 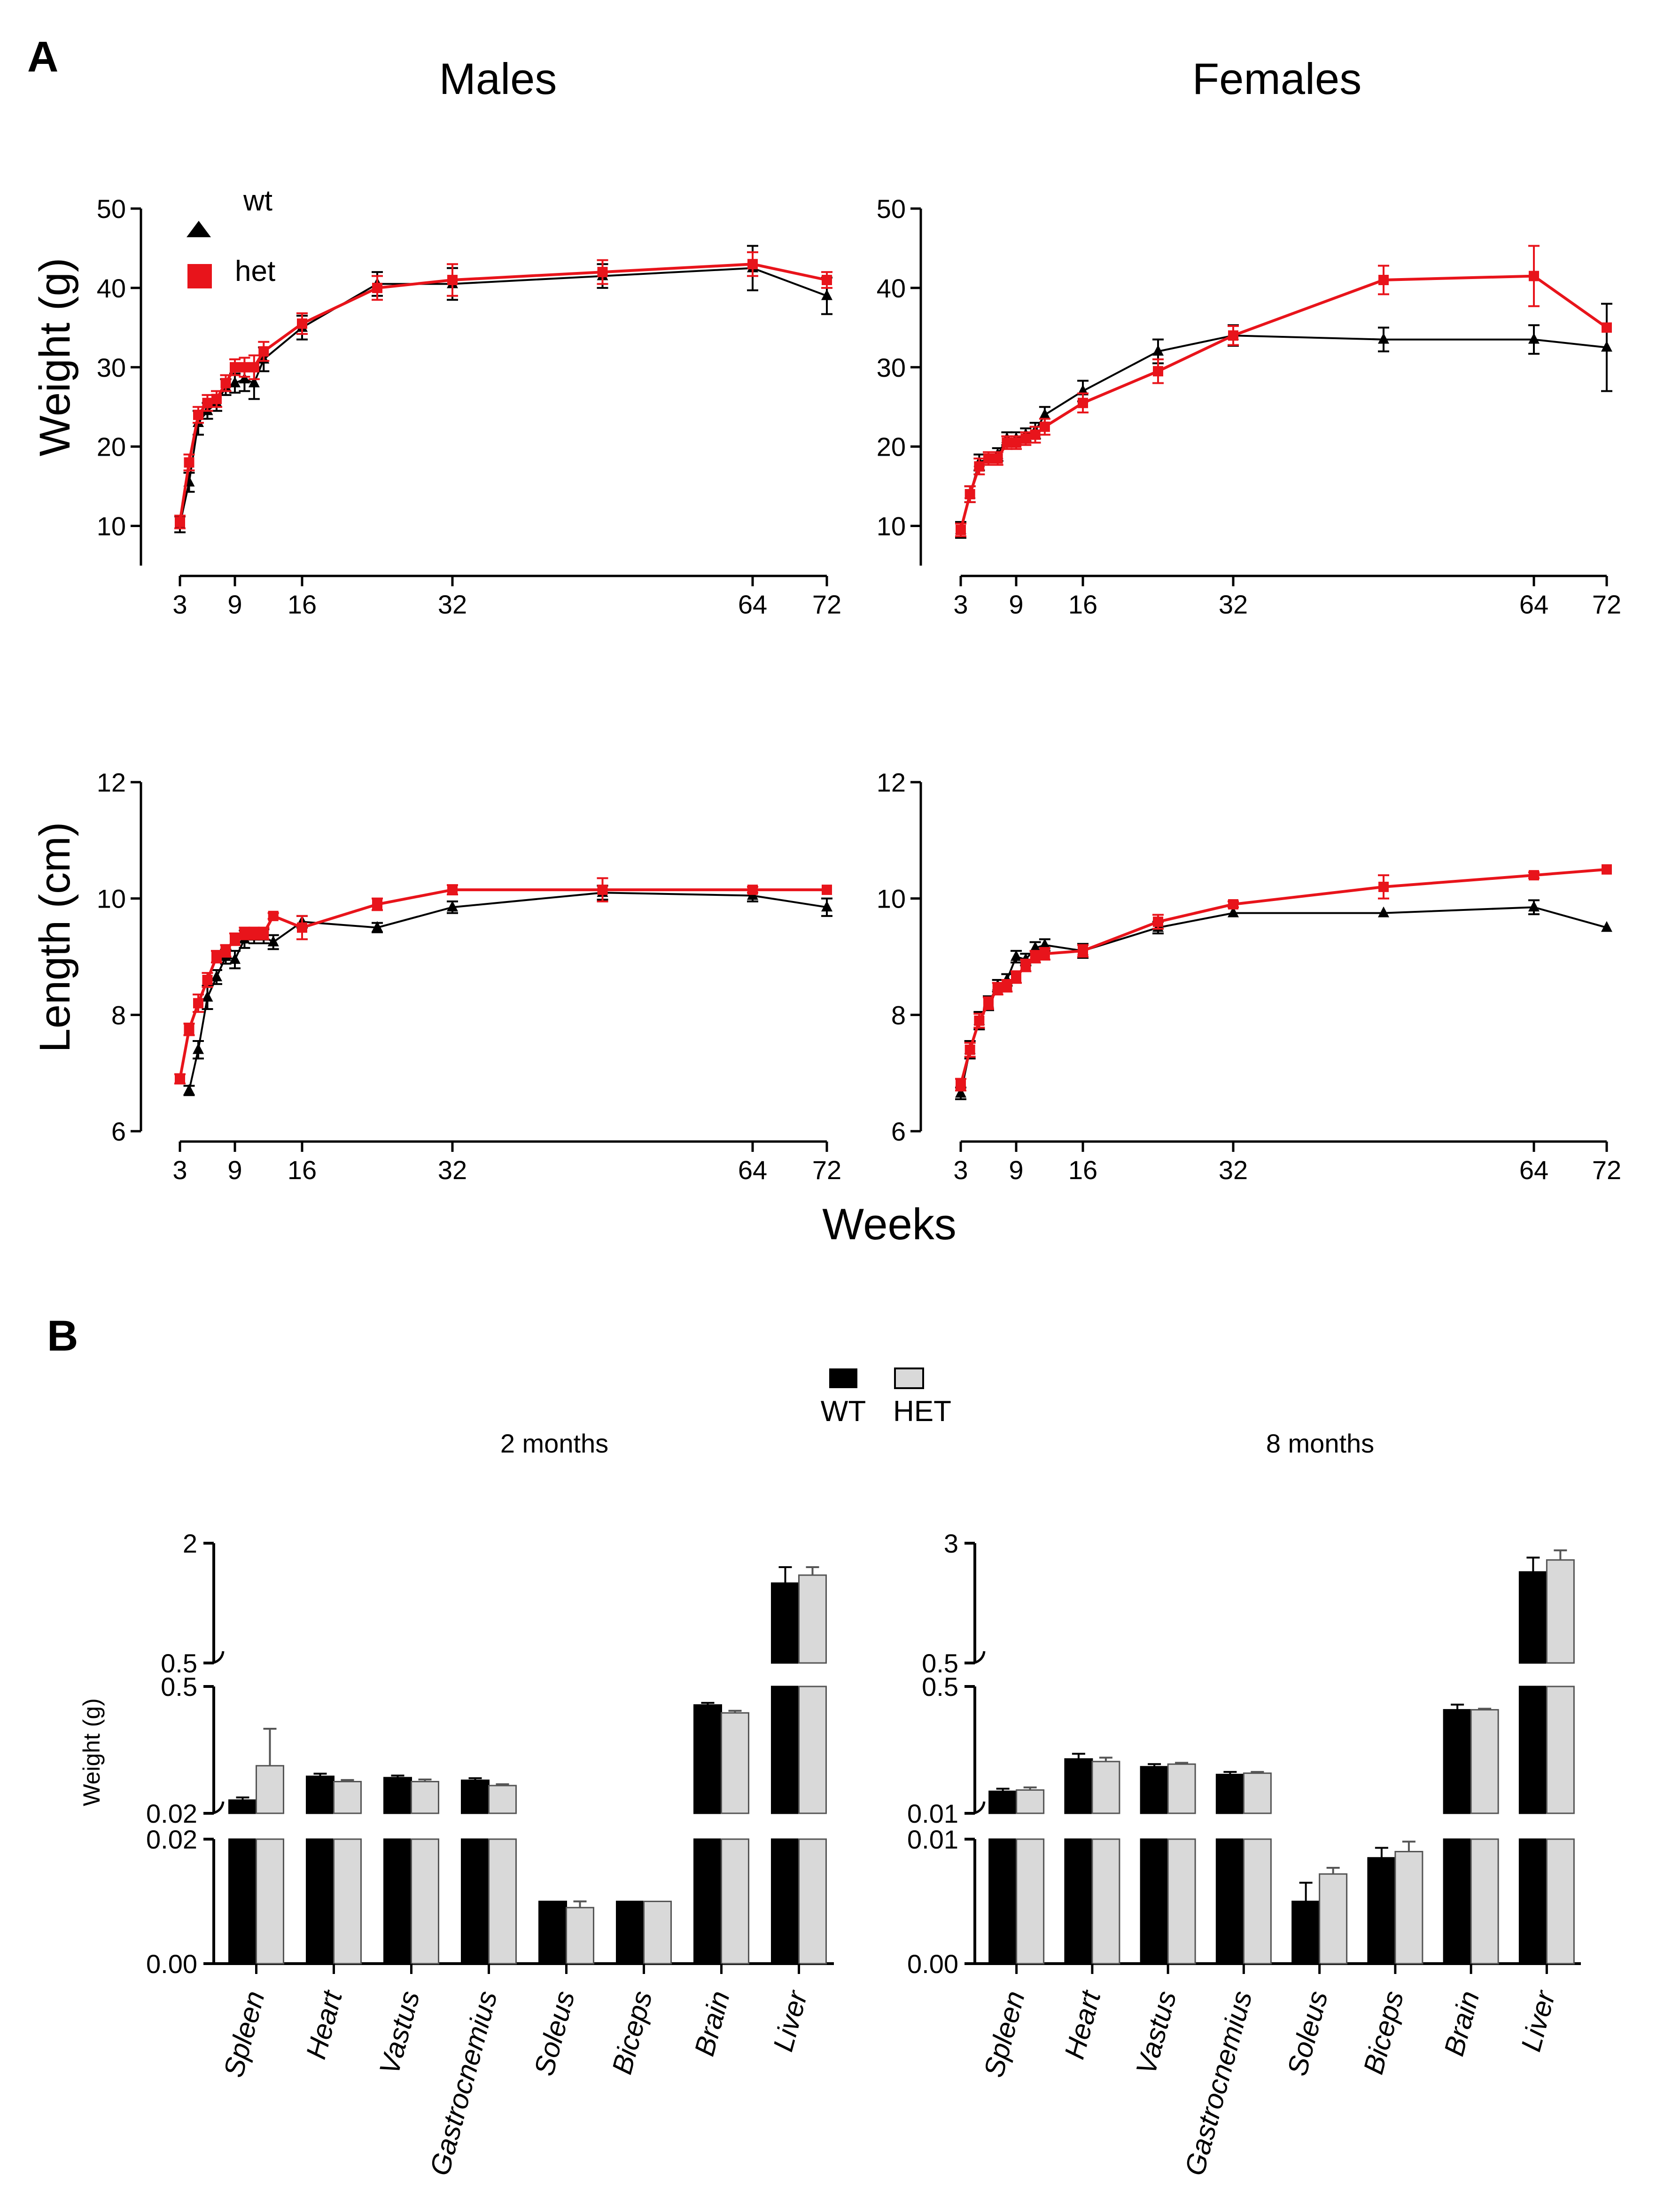 I want to click on y-tick-label: 8, so click(x=898, y=1015).